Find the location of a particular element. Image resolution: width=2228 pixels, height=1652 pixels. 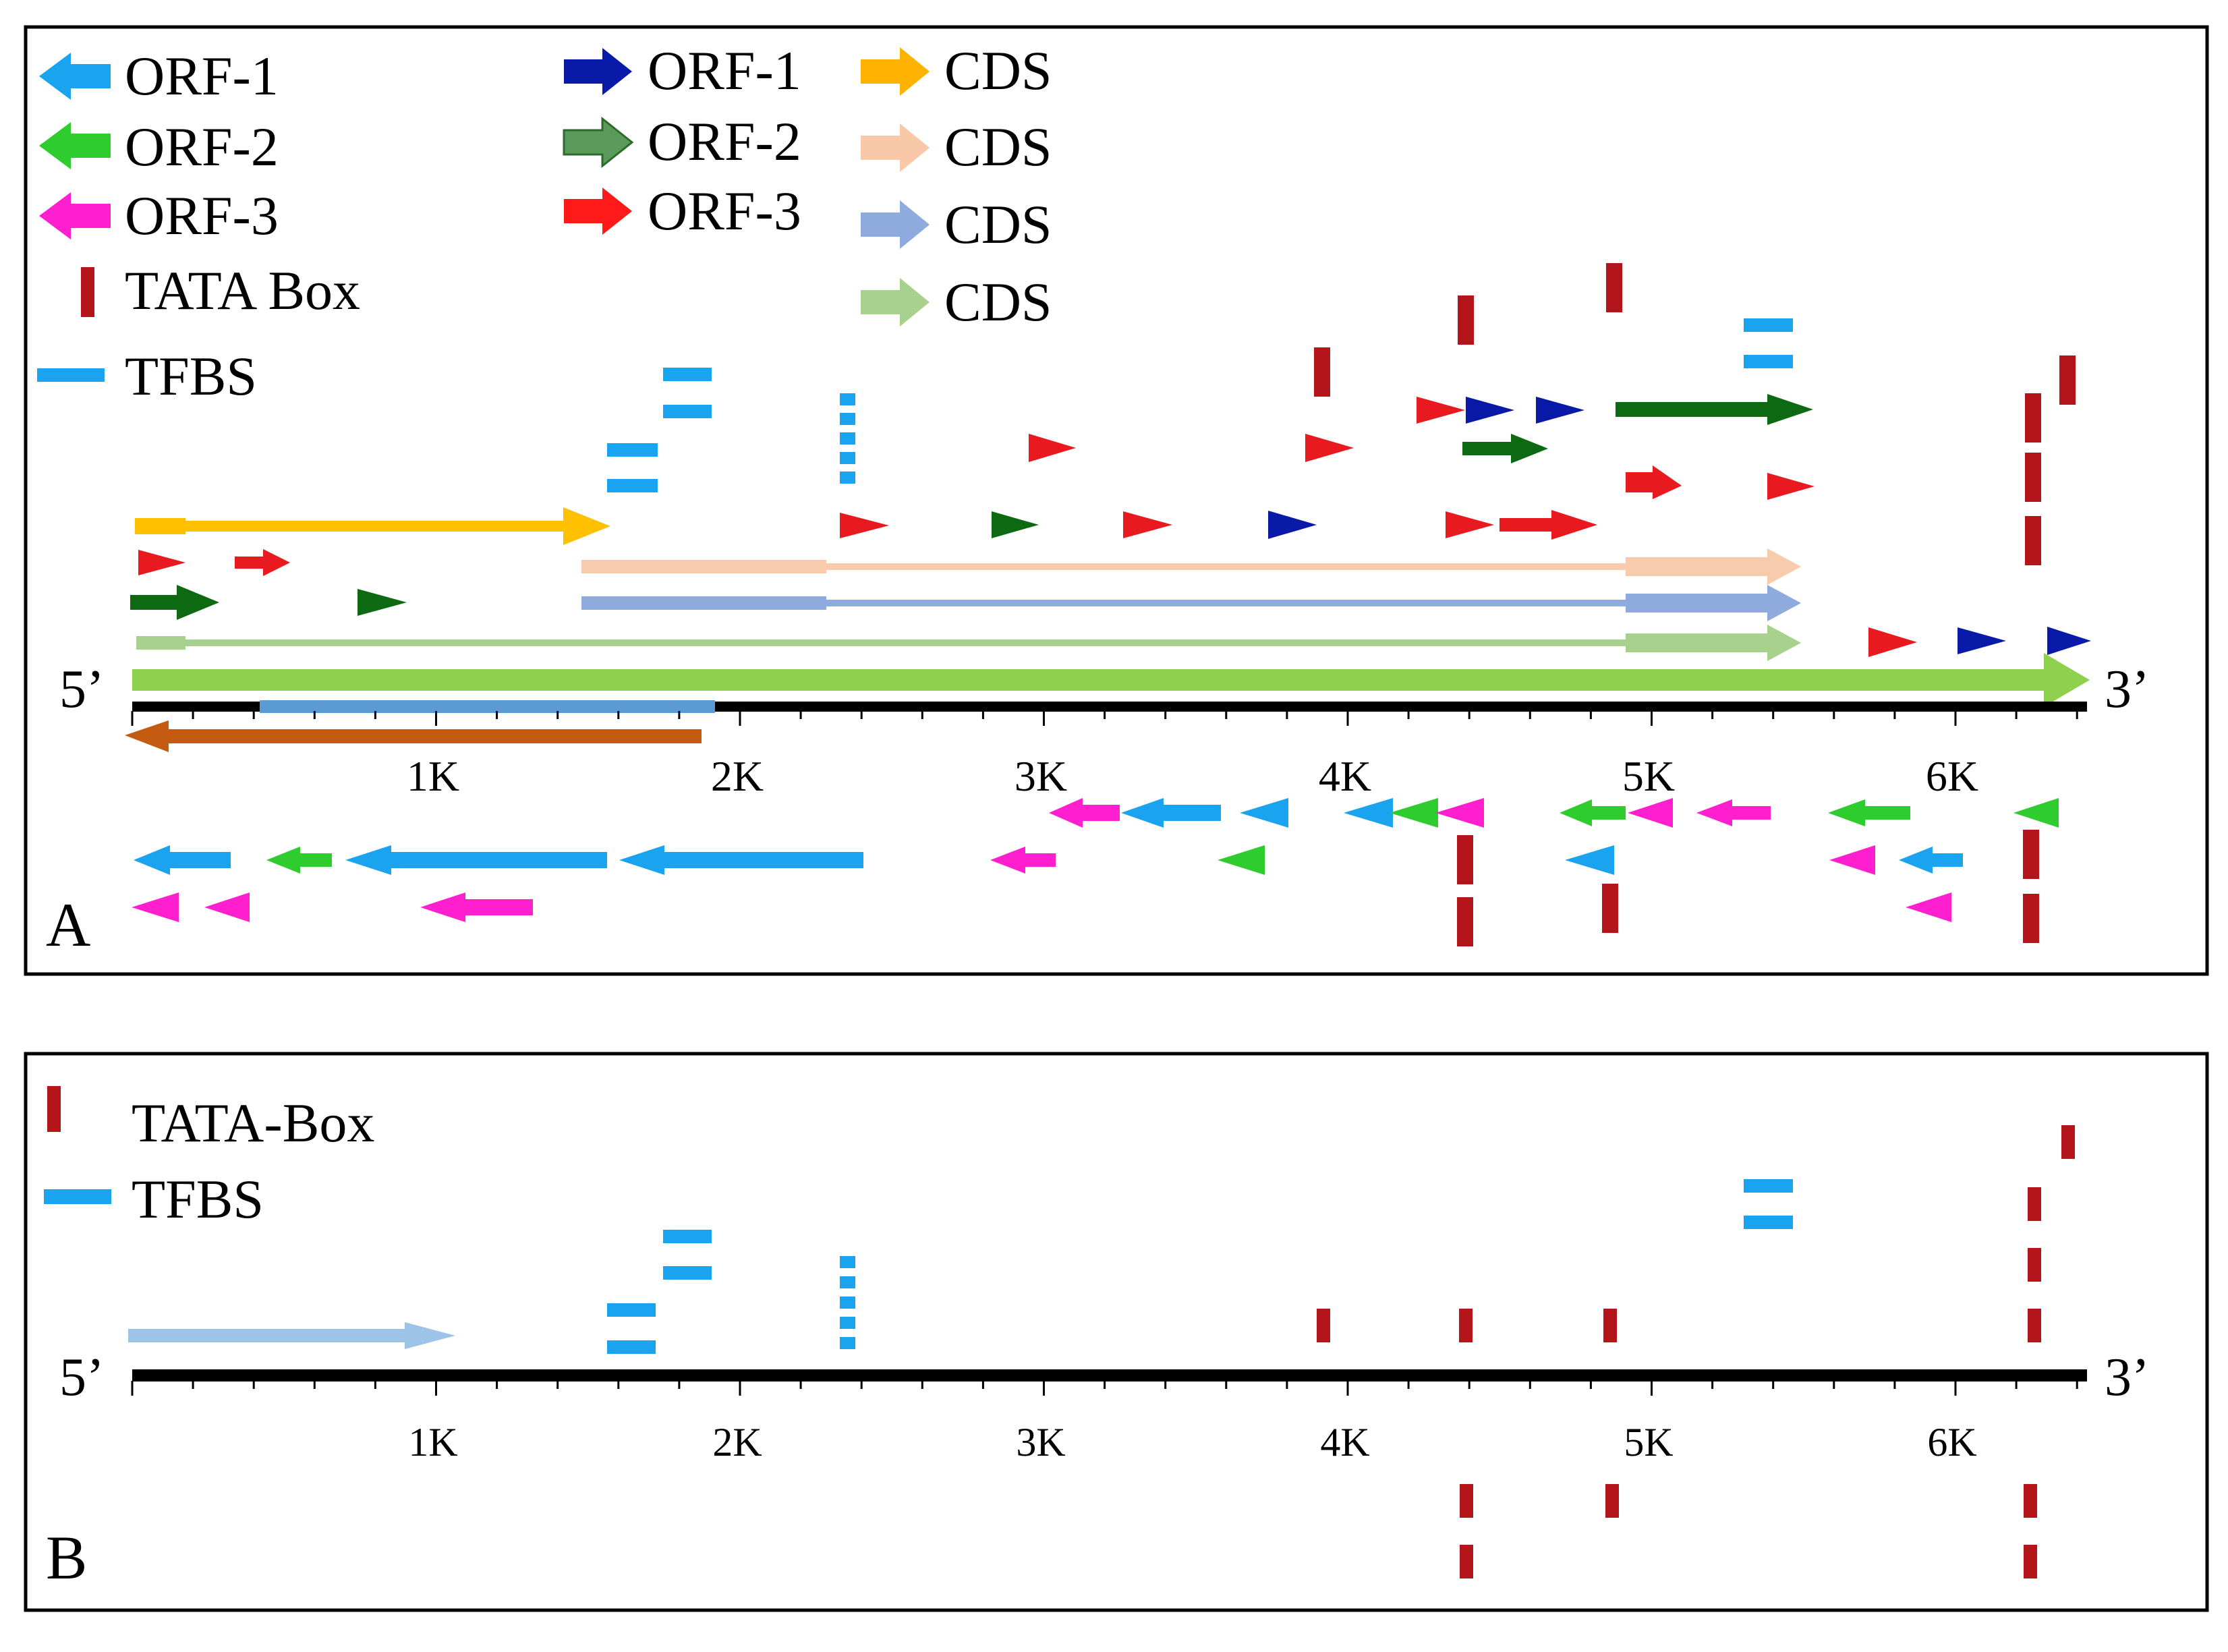

legend-cds-1-icon is located at coordinates (895, 71).